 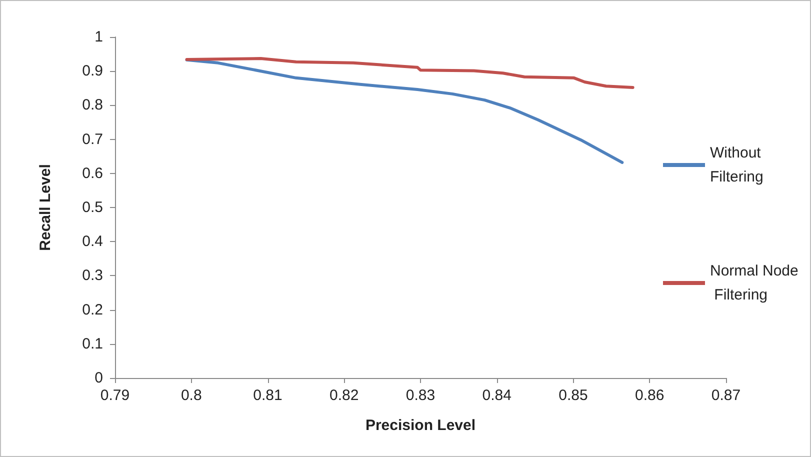 What do you see at coordinates (98, 378) in the screenshot?
I see `y-tick-label: 0` at bounding box center [98, 378].